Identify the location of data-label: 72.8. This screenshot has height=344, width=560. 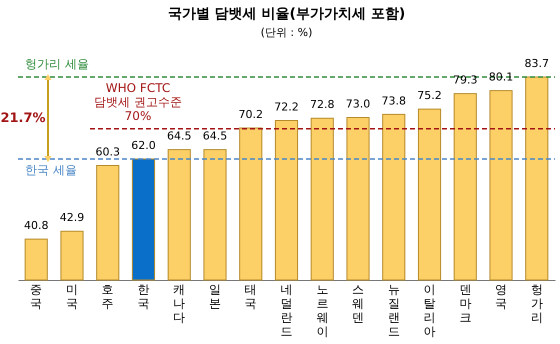
(322, 105).